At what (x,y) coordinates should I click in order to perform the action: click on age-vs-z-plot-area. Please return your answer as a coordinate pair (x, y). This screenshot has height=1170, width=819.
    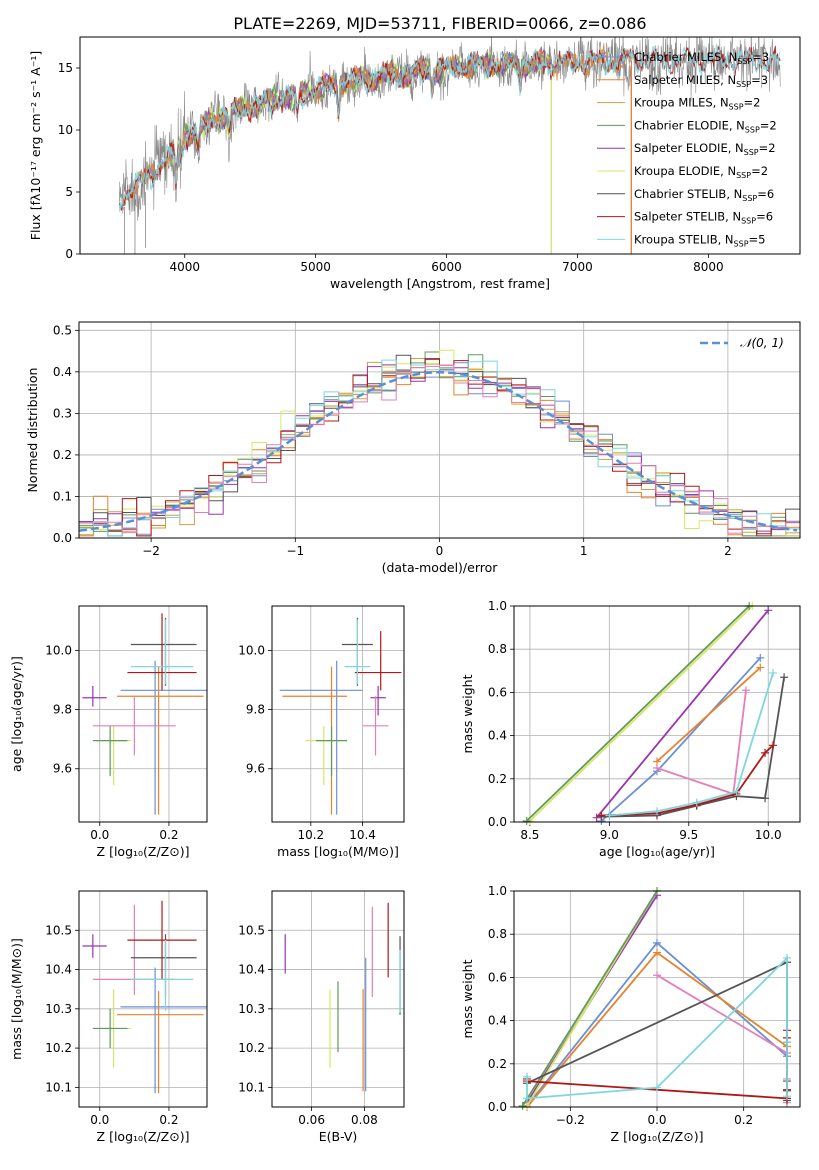
    Looking at the image, I should click on (144, 714).